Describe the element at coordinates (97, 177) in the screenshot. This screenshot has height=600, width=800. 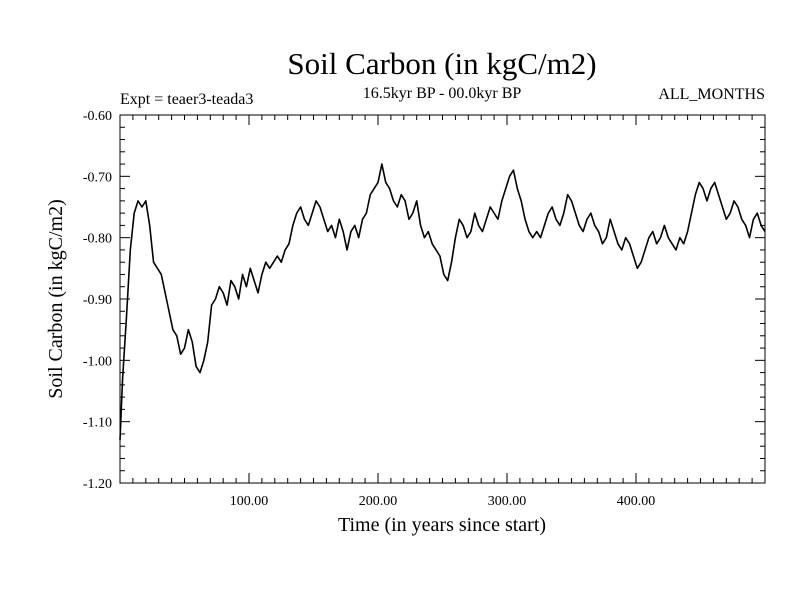
I see `y-tick-label: -0.70` at that location.